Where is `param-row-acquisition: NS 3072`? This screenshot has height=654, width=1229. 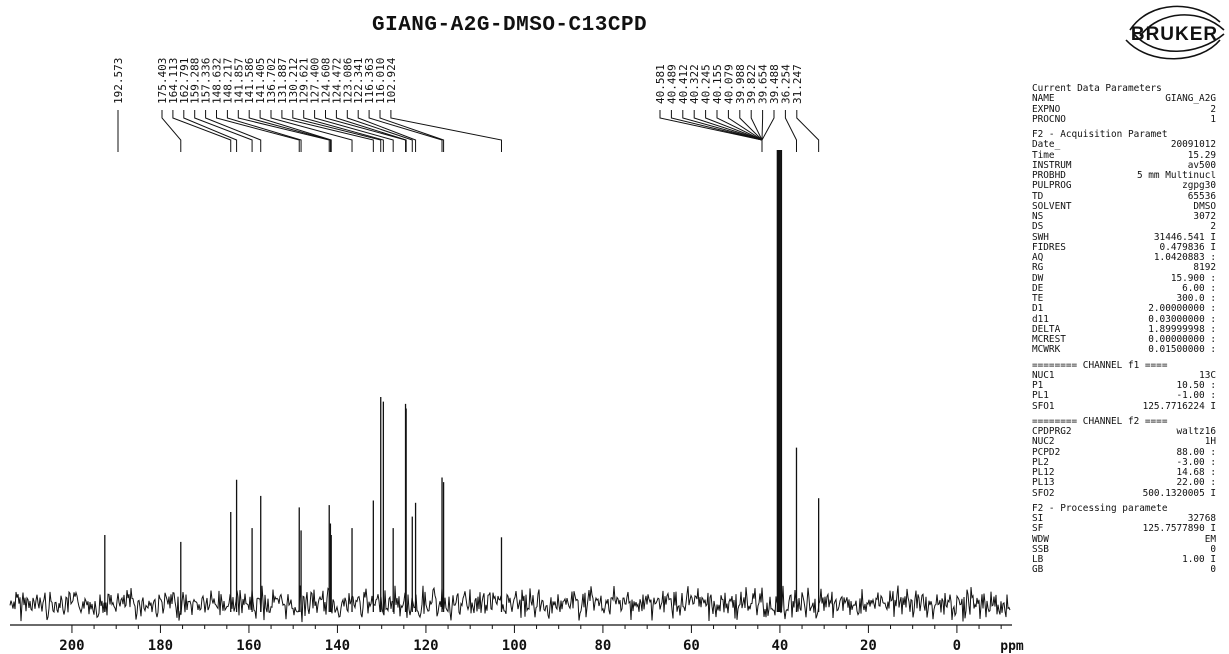
param-row-acquisition: NS 3072 is located at coordinates (1130, 216).